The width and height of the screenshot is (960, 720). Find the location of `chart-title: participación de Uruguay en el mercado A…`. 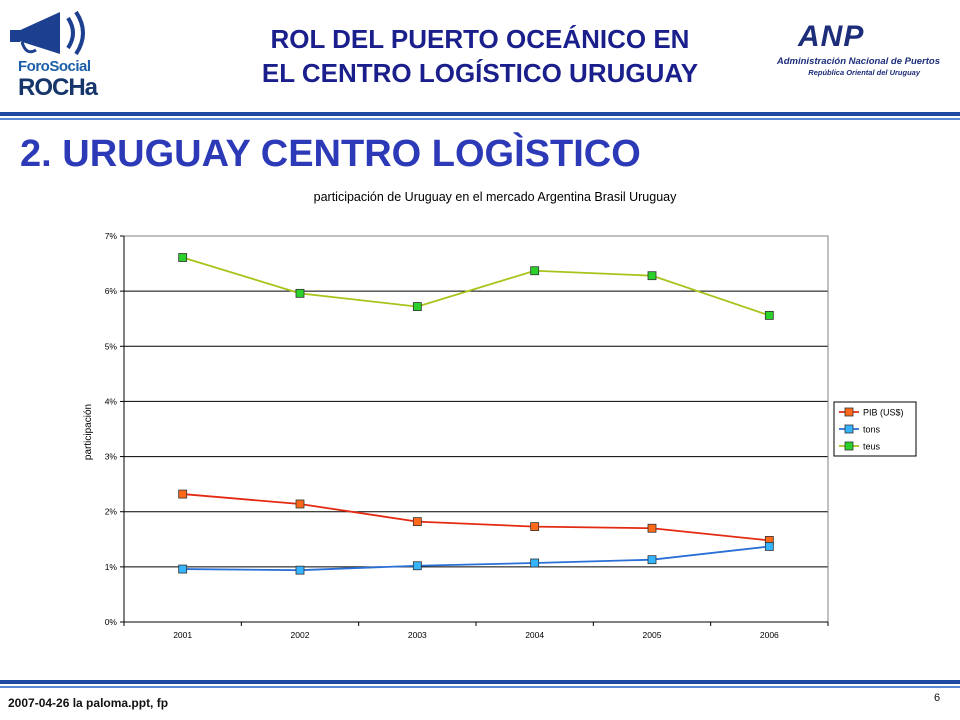

chart-title: participación de Uruguay en el mercado A… is located at coordinates (495, 197).